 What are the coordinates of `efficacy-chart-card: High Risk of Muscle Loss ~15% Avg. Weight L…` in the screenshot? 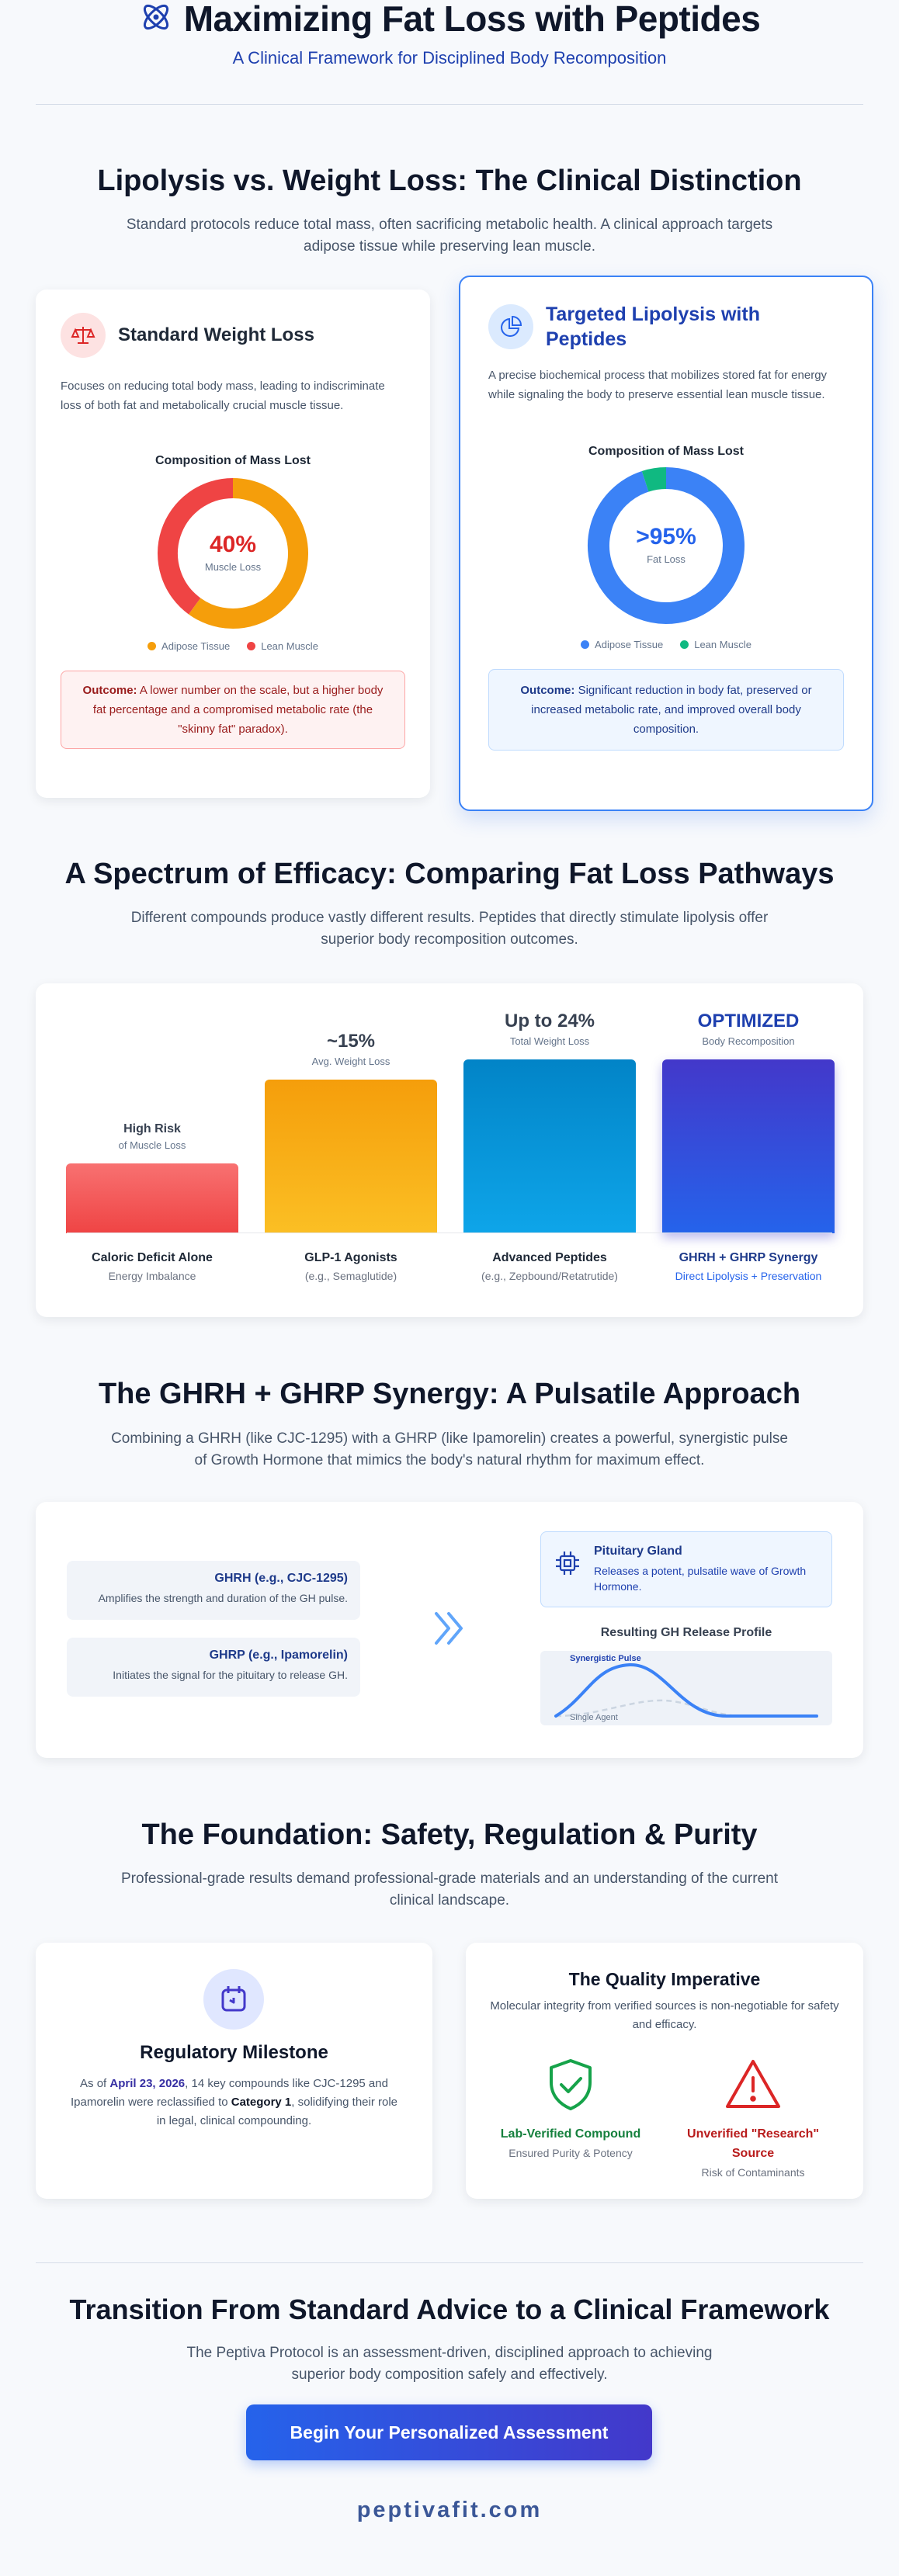 It's located at (449, 1150).